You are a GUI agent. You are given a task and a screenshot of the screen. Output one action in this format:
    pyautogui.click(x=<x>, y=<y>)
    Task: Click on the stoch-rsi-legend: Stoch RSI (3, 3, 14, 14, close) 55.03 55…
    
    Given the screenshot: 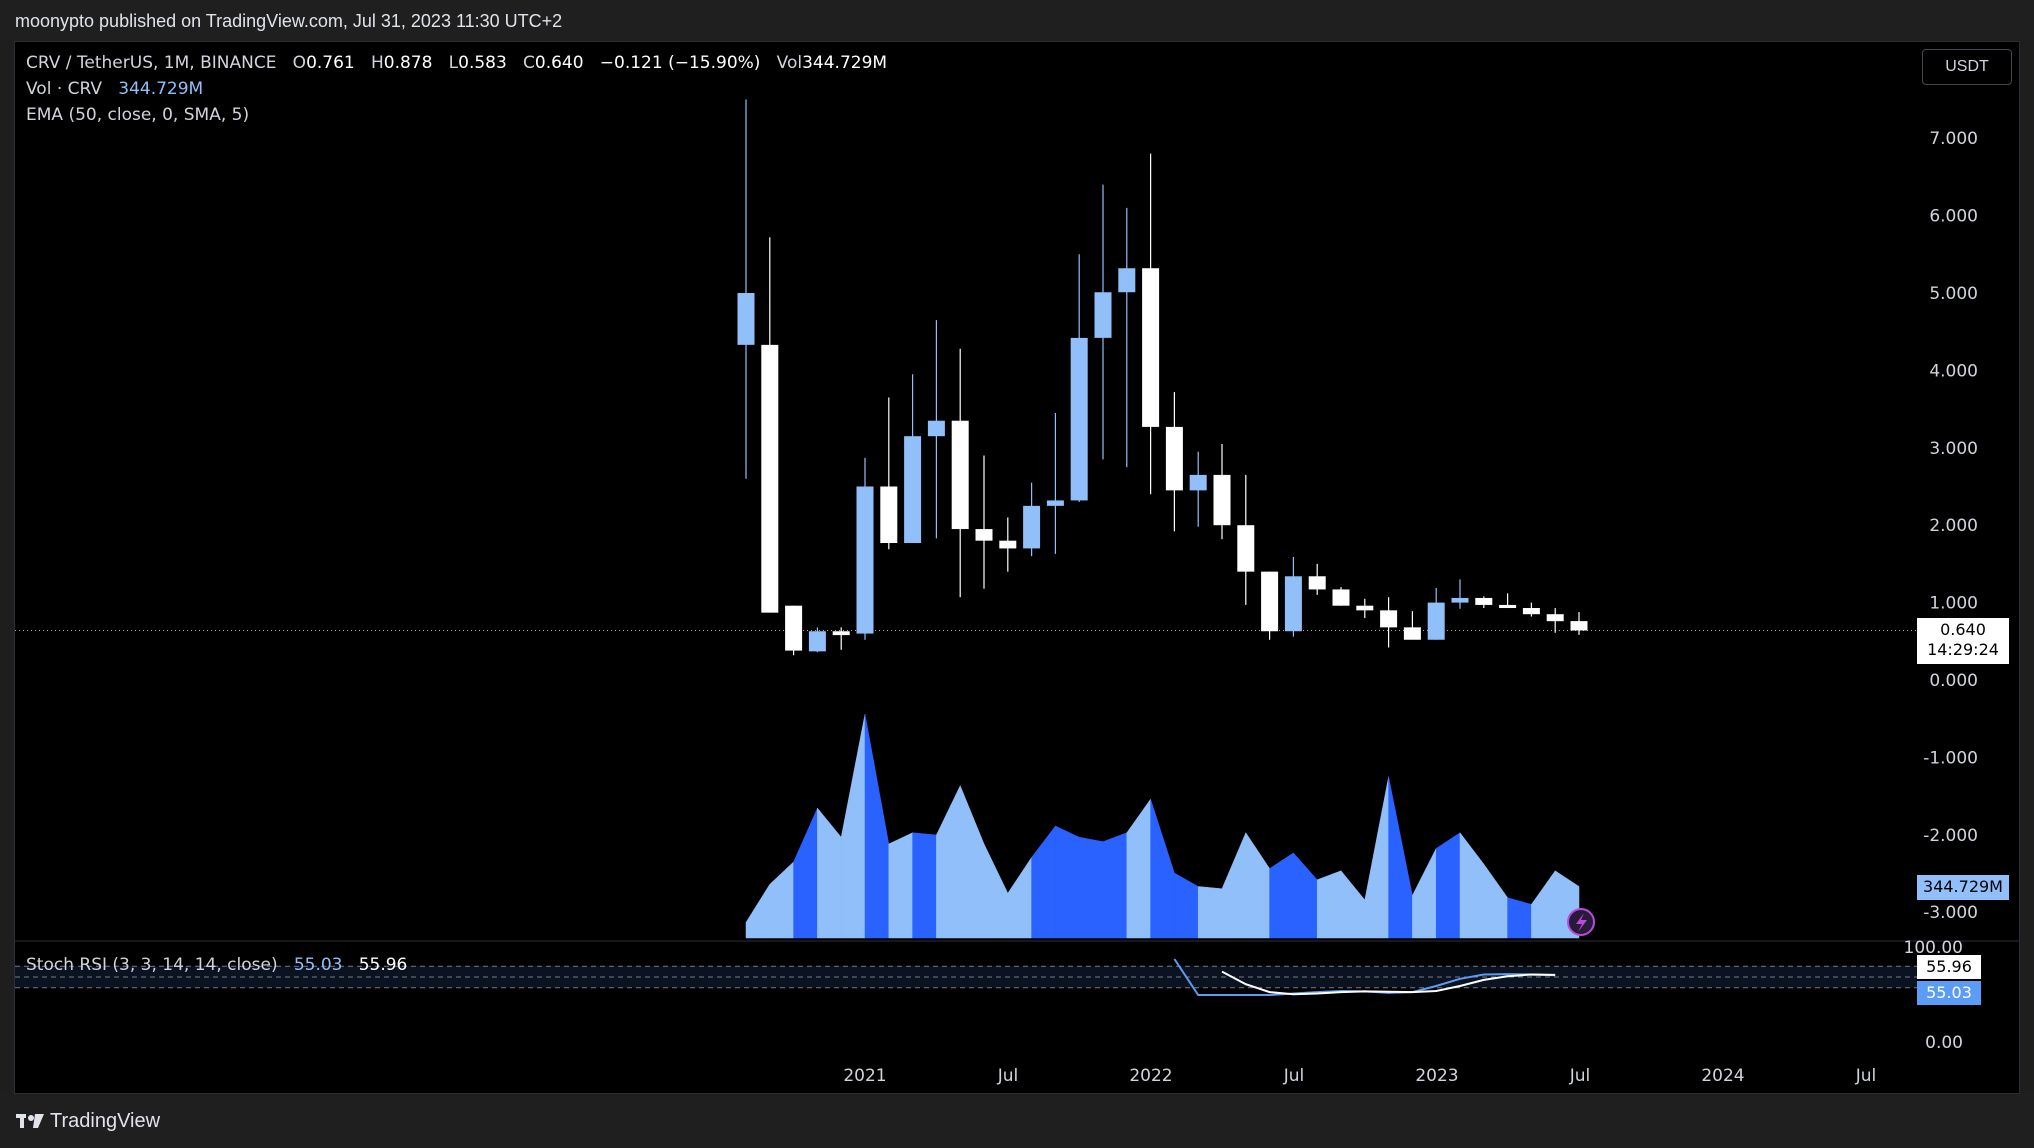 What is the action you would take?
    pyautogui.click(x=216, y=965)
    